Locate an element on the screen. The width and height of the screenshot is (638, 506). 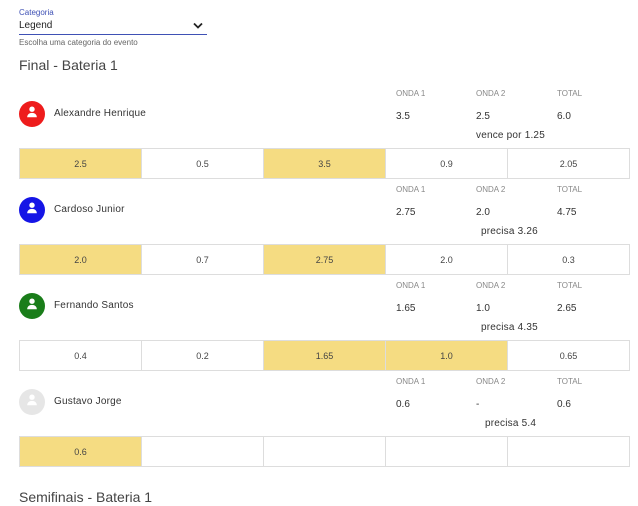
total-score: 2.65 is located at coordinates (567, 308).